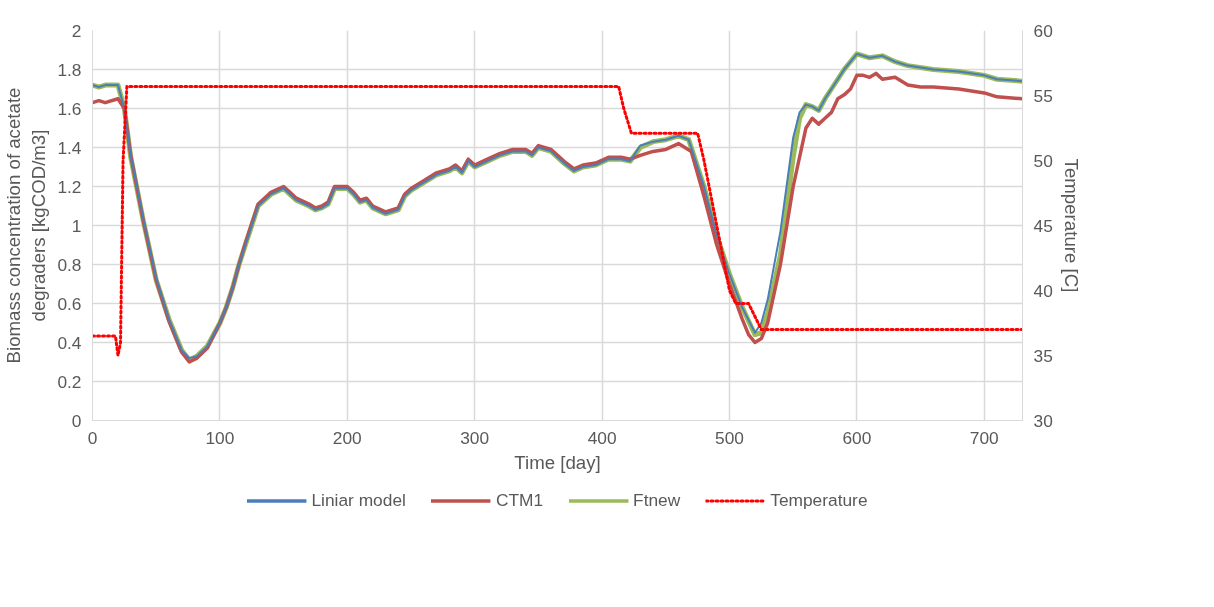 The image size is (1214, 607). Describe the element at coordinates (69, 342) in the screenshot. I see `y-tick-label: 0.4` at that location.